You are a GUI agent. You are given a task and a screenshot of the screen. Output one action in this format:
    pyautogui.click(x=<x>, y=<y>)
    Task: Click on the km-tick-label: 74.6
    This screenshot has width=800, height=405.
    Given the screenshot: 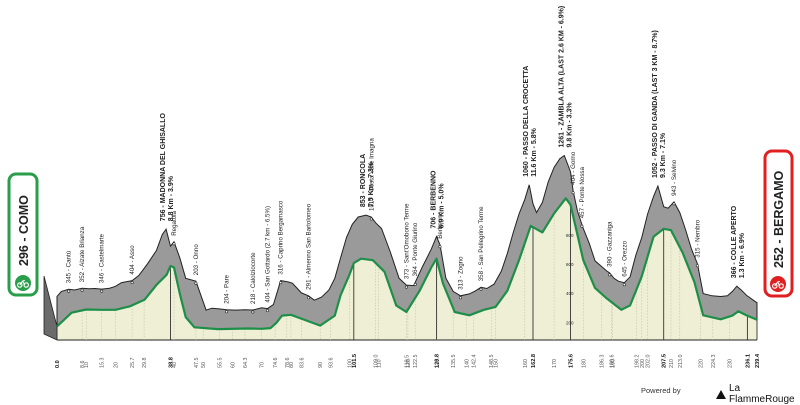 What is the action you would take?
    pyautogui.click(x=276, y=363)
    